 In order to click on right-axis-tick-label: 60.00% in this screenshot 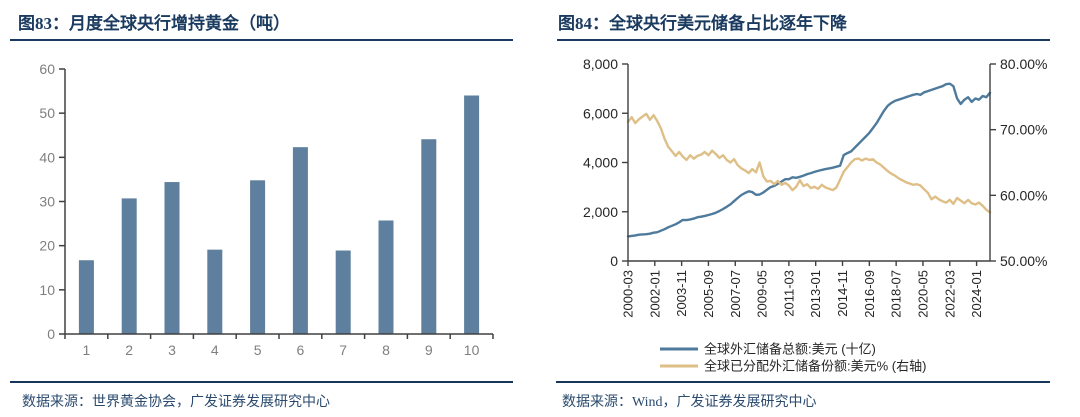, I will do `click(1023, 195)`.